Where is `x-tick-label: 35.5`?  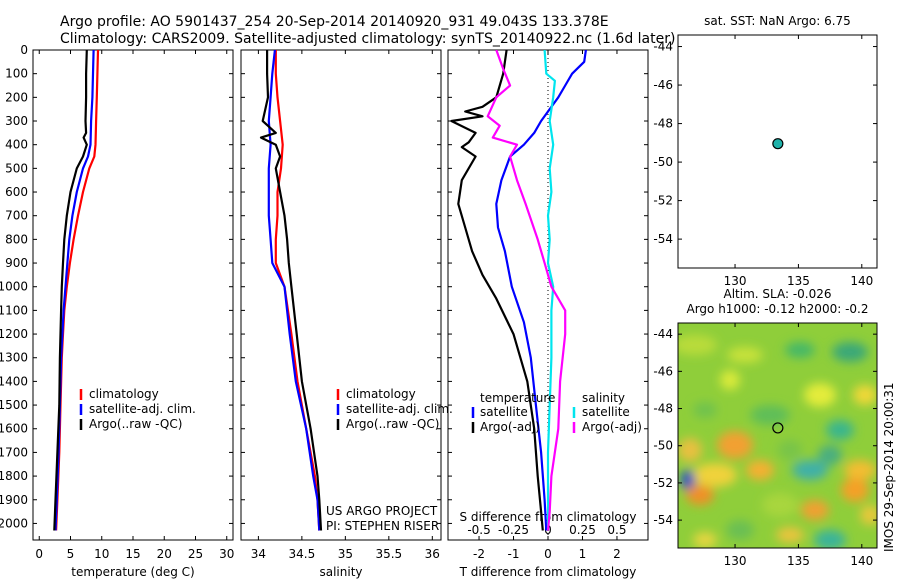
x-tick-label: 35.5 is located at coordinates (388, 554).